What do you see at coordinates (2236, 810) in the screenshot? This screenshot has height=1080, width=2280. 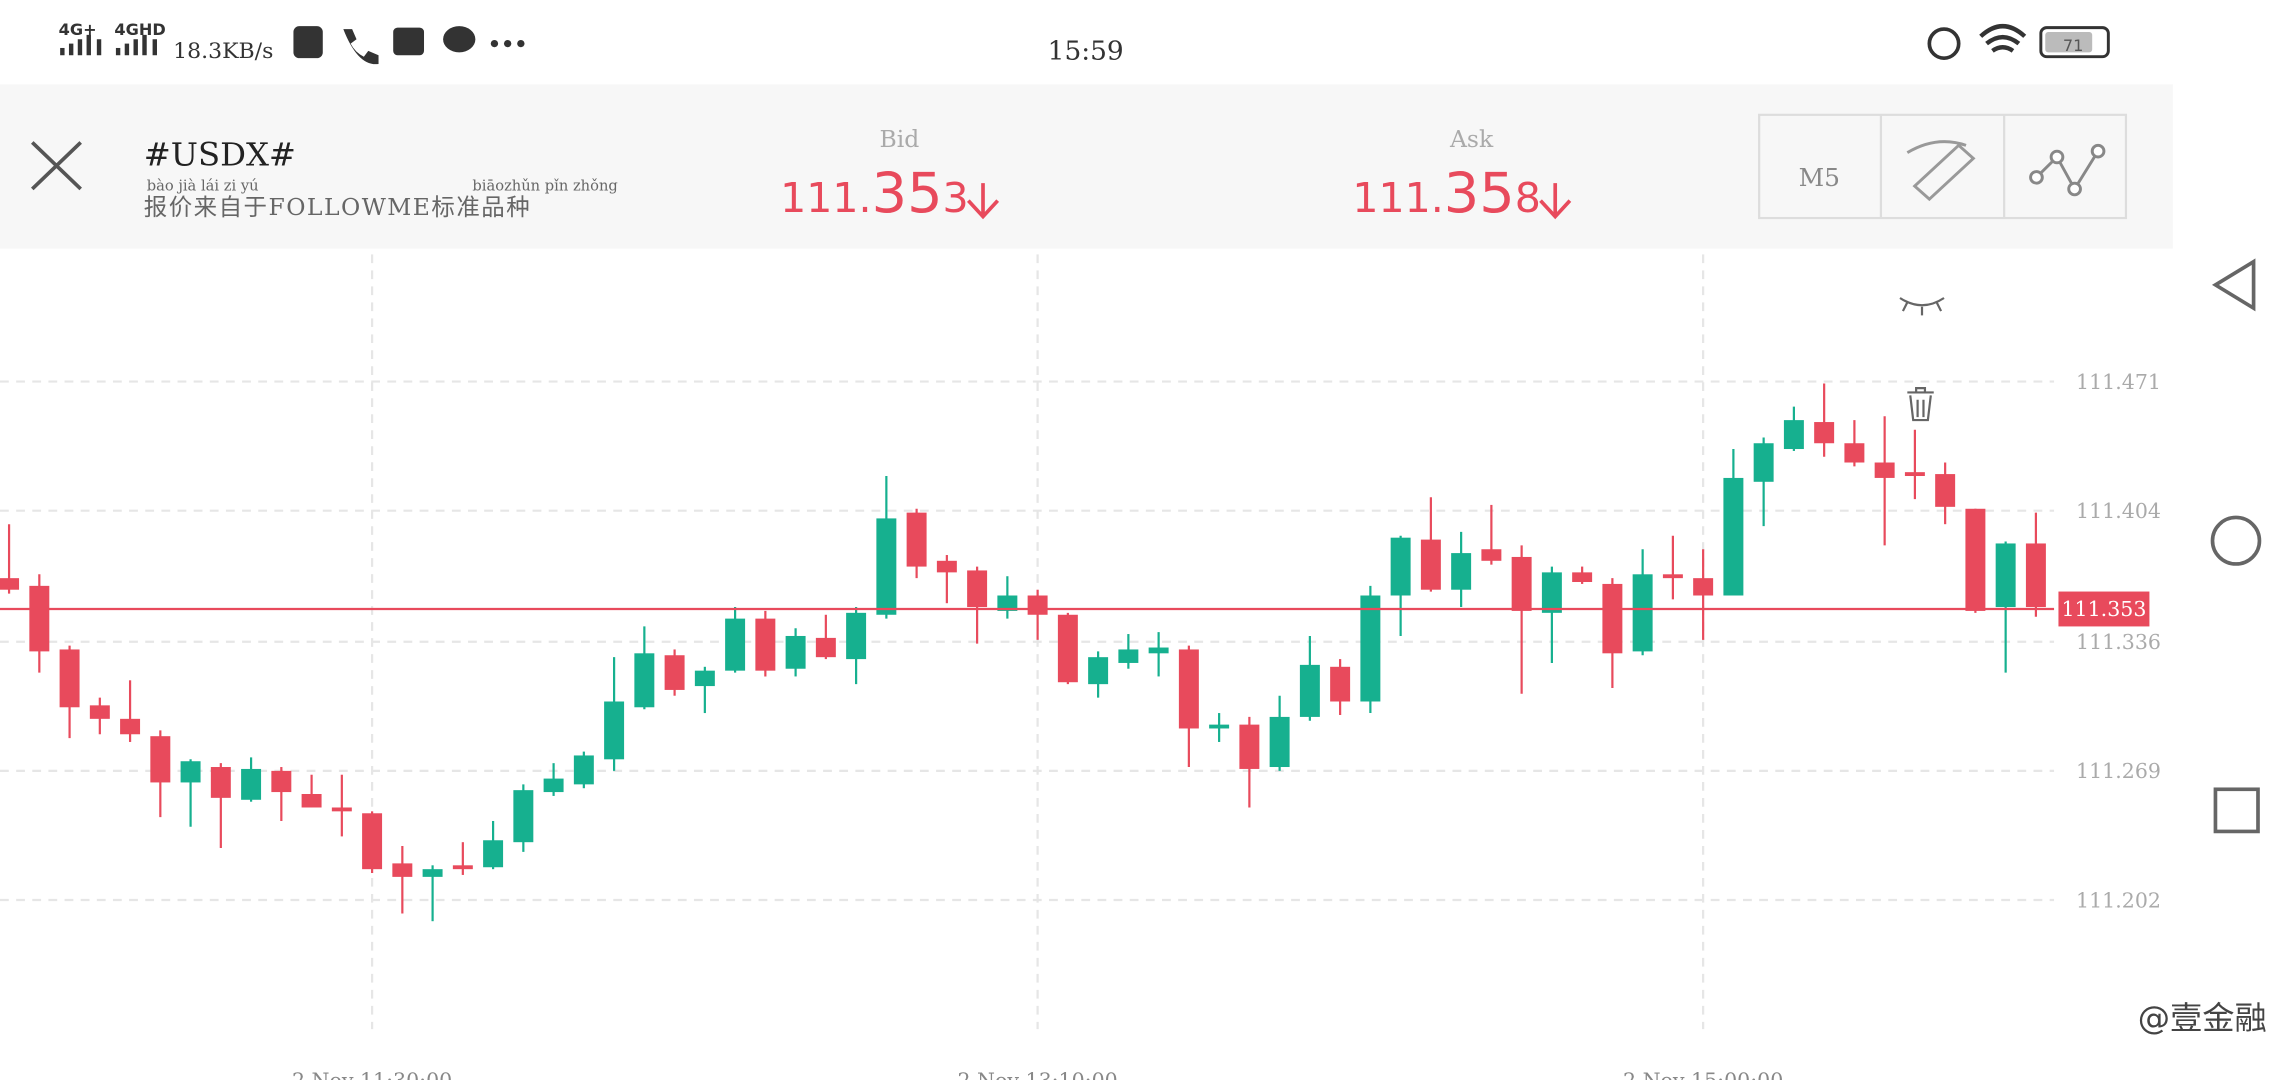 I see `nav-recent` at bounding box center [2236, 810].